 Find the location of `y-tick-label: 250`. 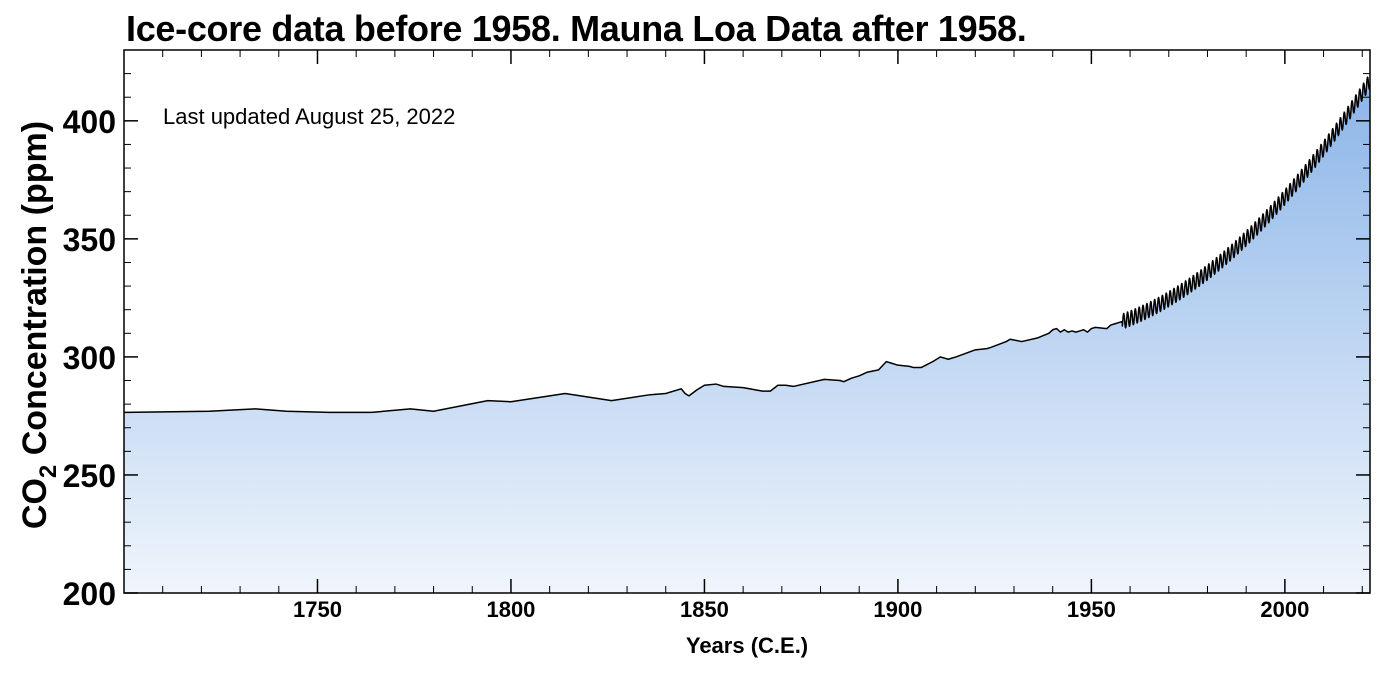

y-tick-label: 250 is located at coordinates (89, 476).